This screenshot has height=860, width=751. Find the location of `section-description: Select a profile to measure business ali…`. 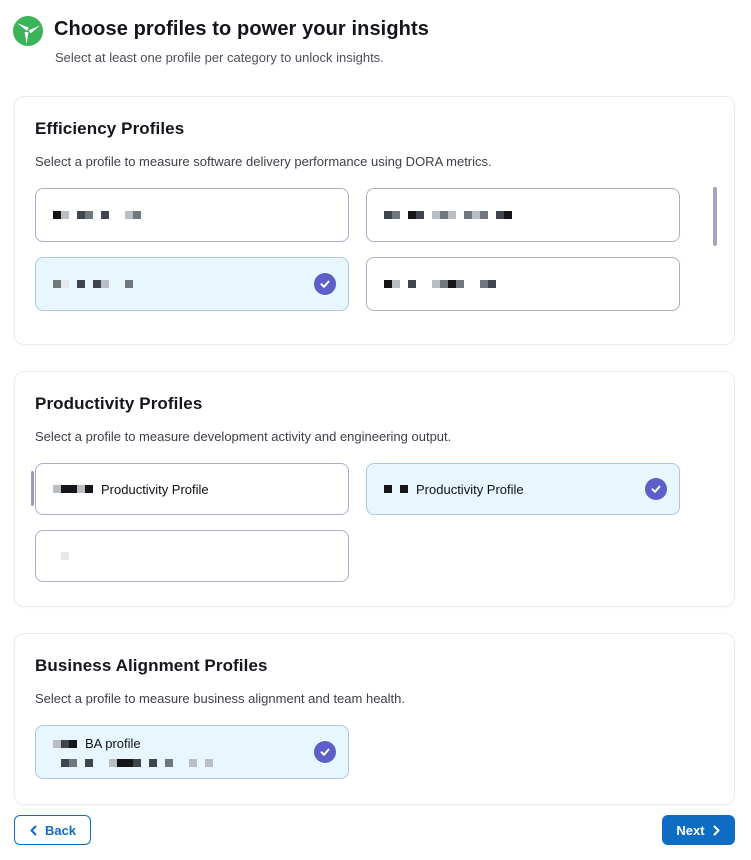

section-description: Select a profile to measure business ali… is located at coordinates (220, 698).